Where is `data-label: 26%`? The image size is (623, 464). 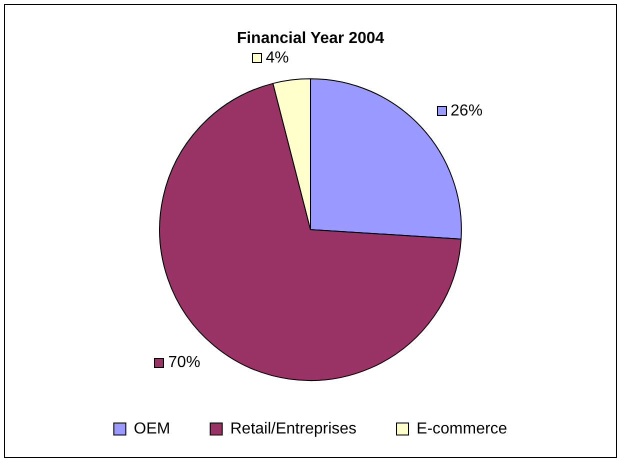 data-label: 26% is located at coordinates (466, 111).